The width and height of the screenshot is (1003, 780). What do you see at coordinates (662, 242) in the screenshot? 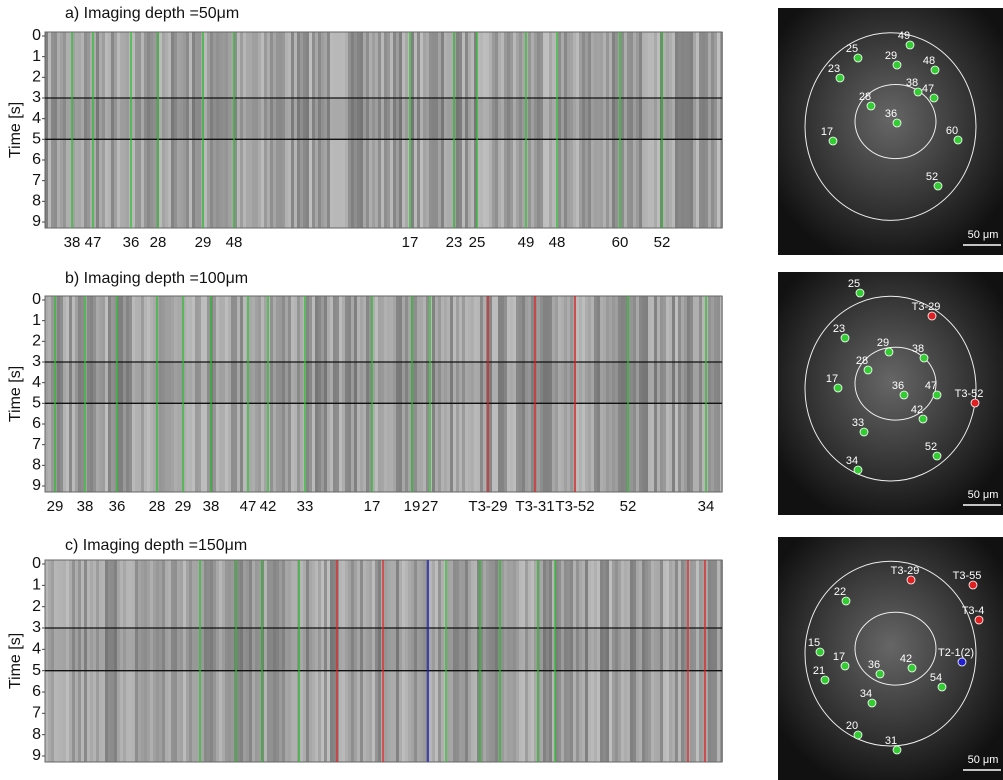
I see `column-label: 52` at bounding box center [662, 242].